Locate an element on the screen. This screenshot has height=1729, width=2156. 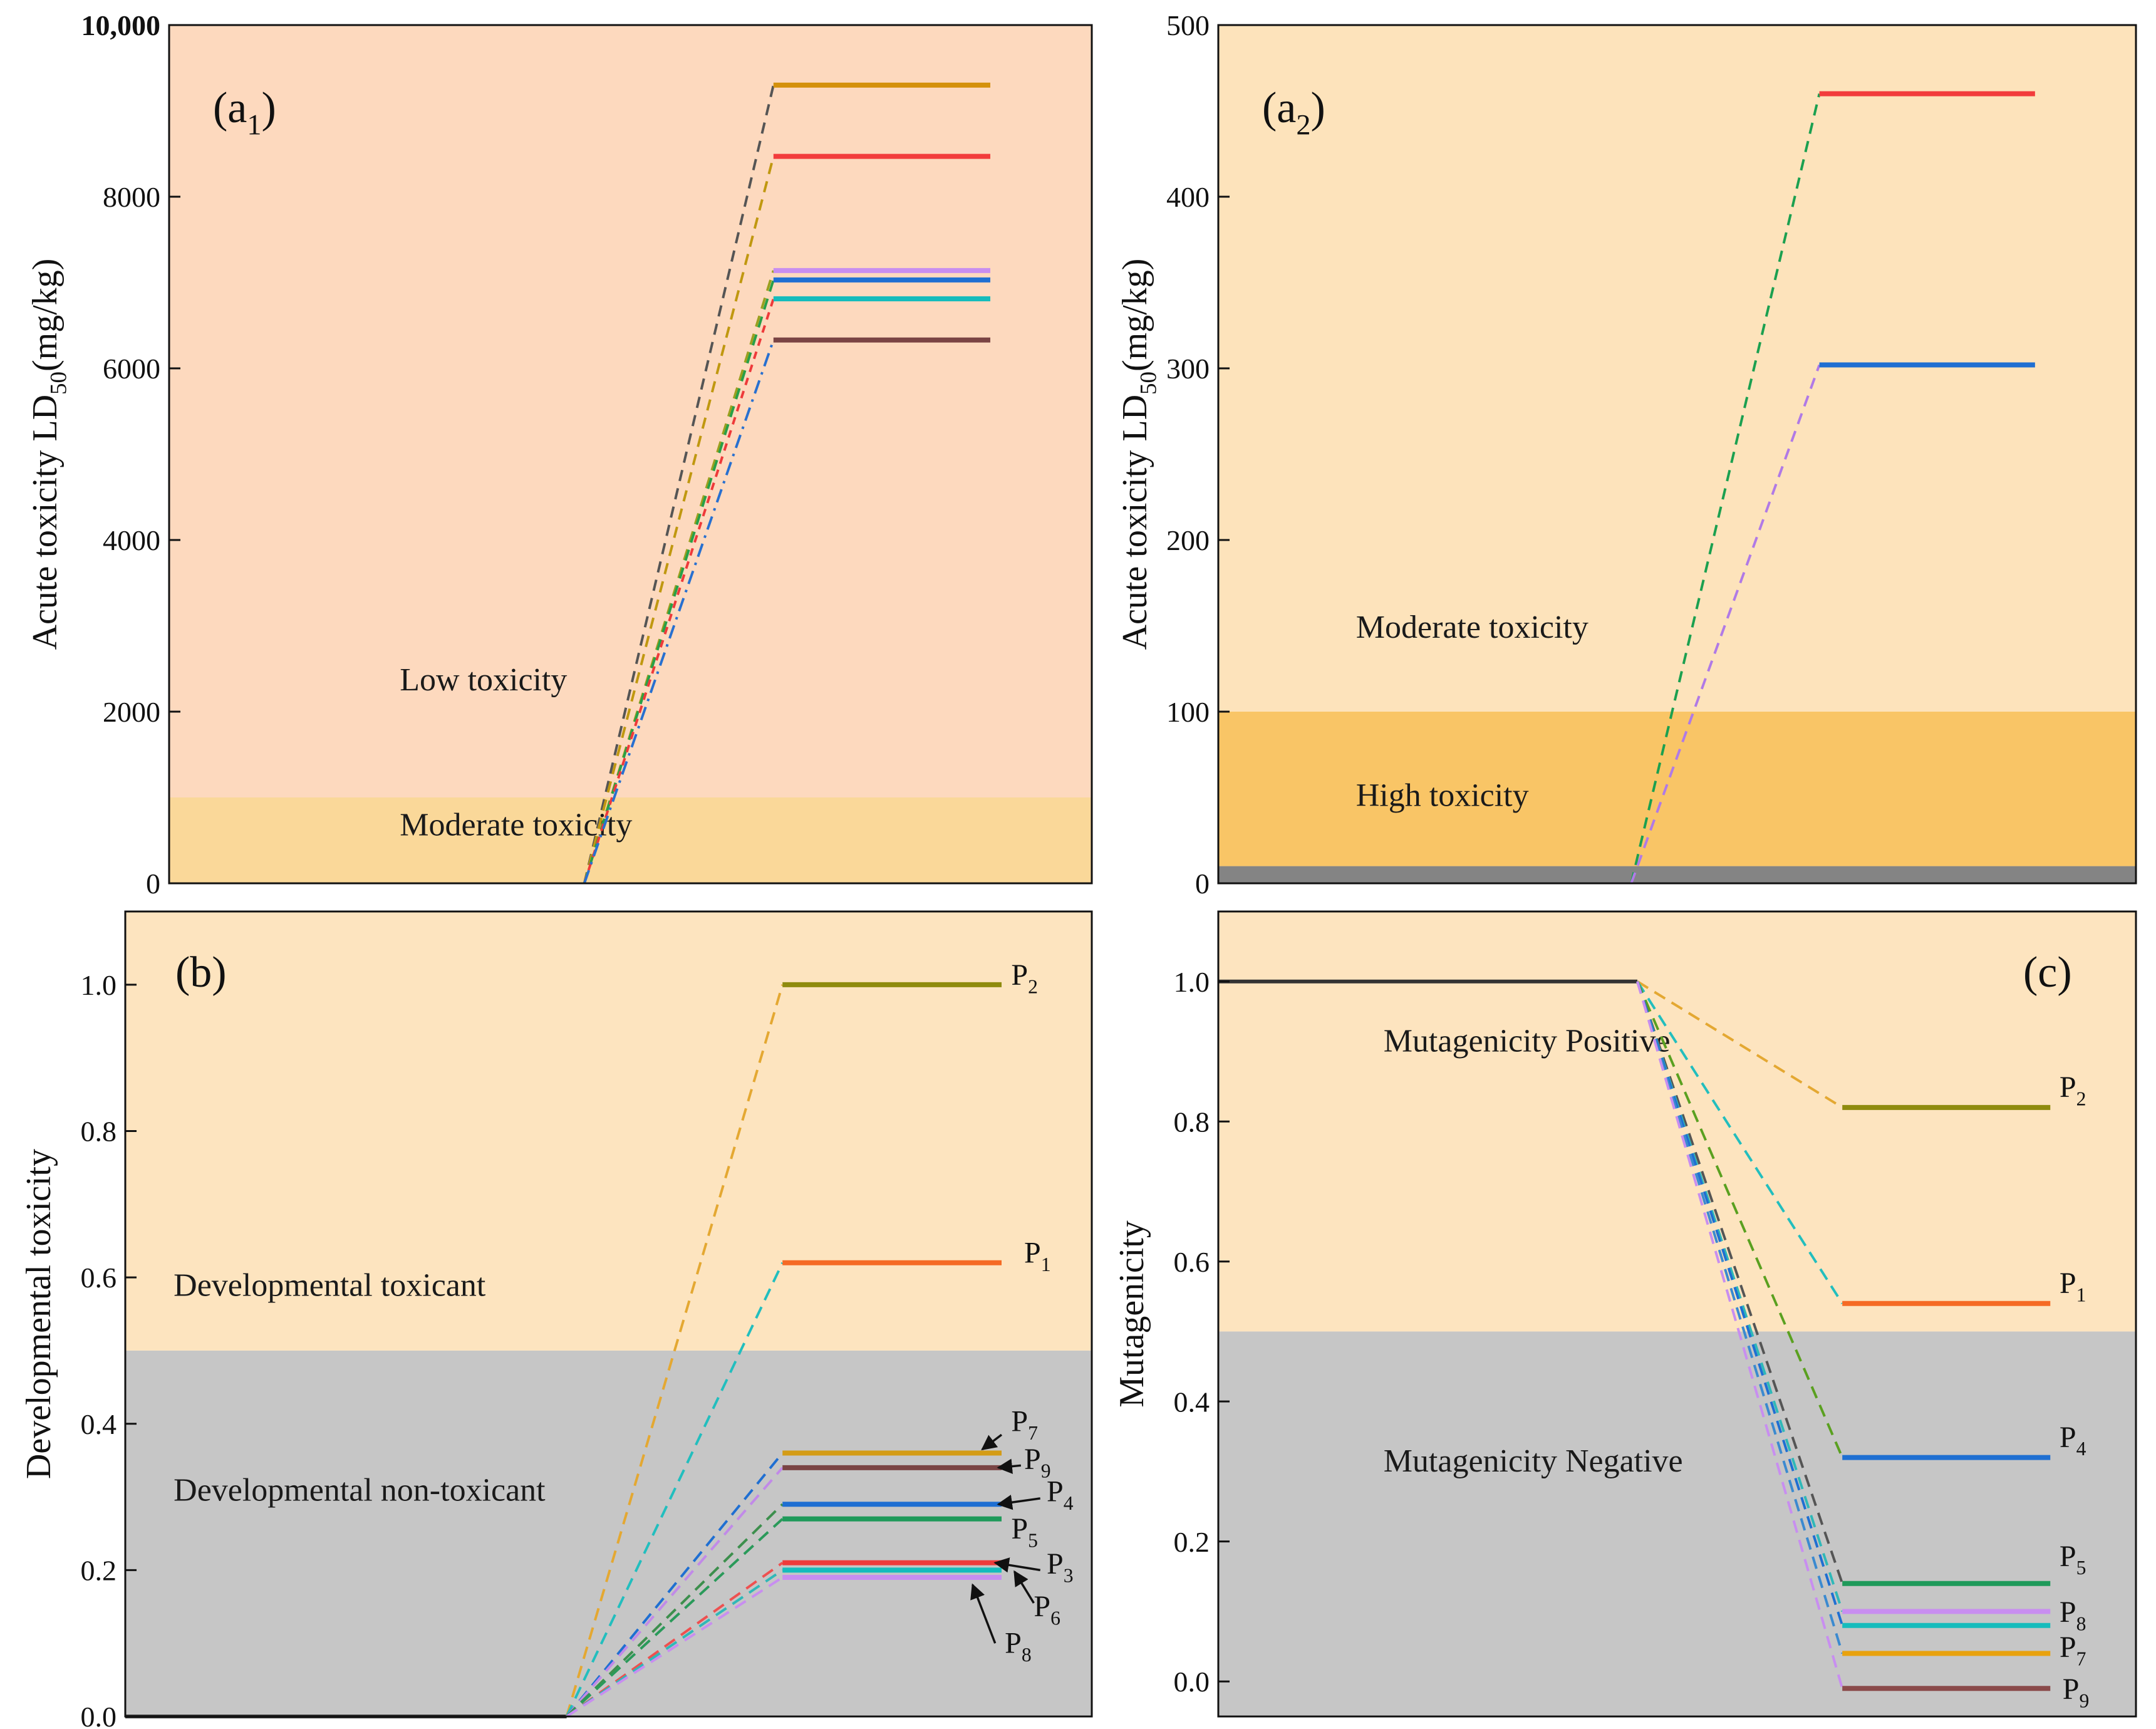
y-tick-label: 6000 is located at coordinates (131, 369).